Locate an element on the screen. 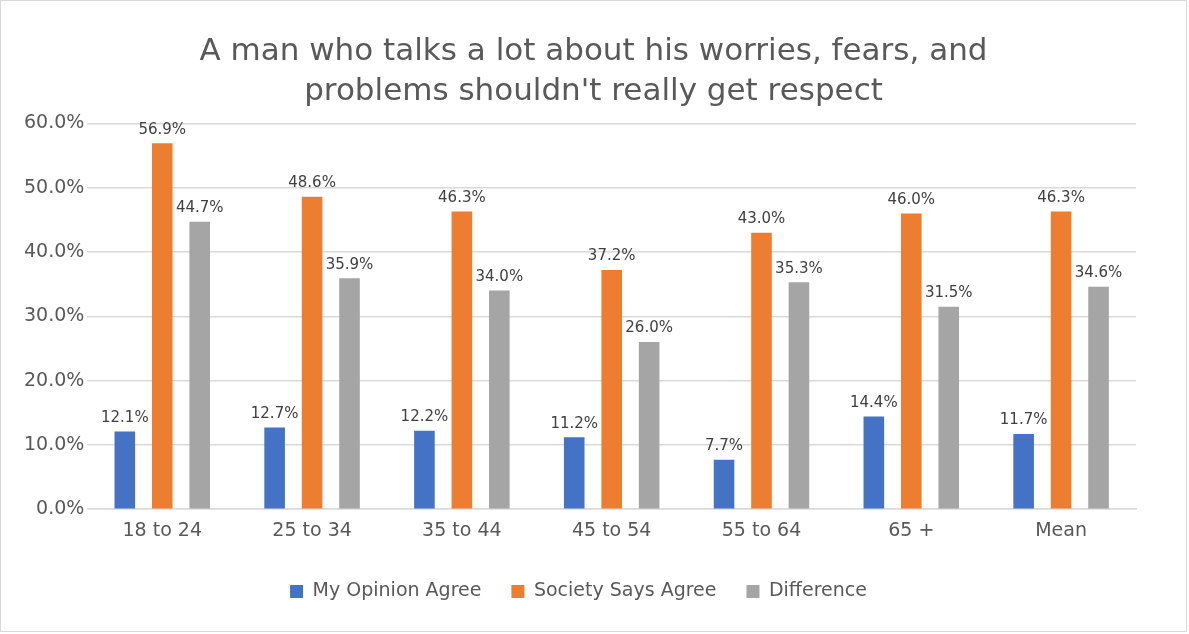 This screenshot has height=634, width=1189. data-label: 11.2% is located at coordinates (574, 422).